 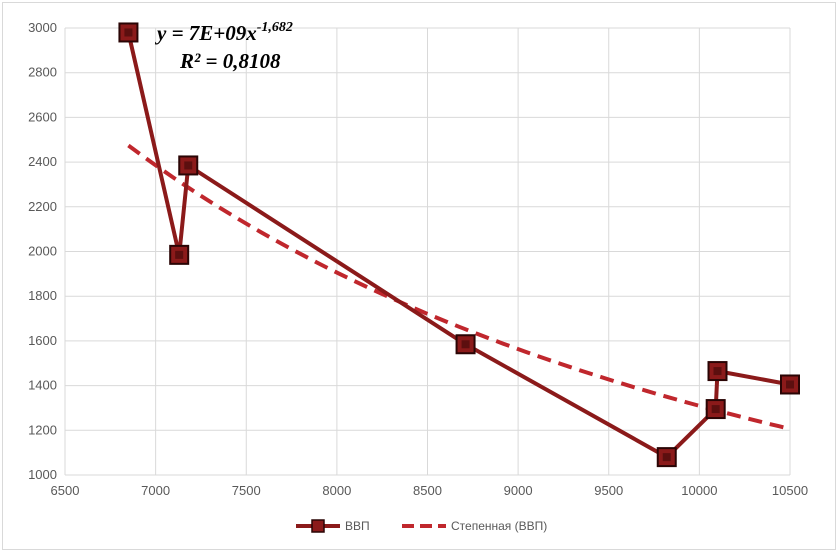 I want to click on equation-main: y = 7E+09x, so click(x=205, y=33).